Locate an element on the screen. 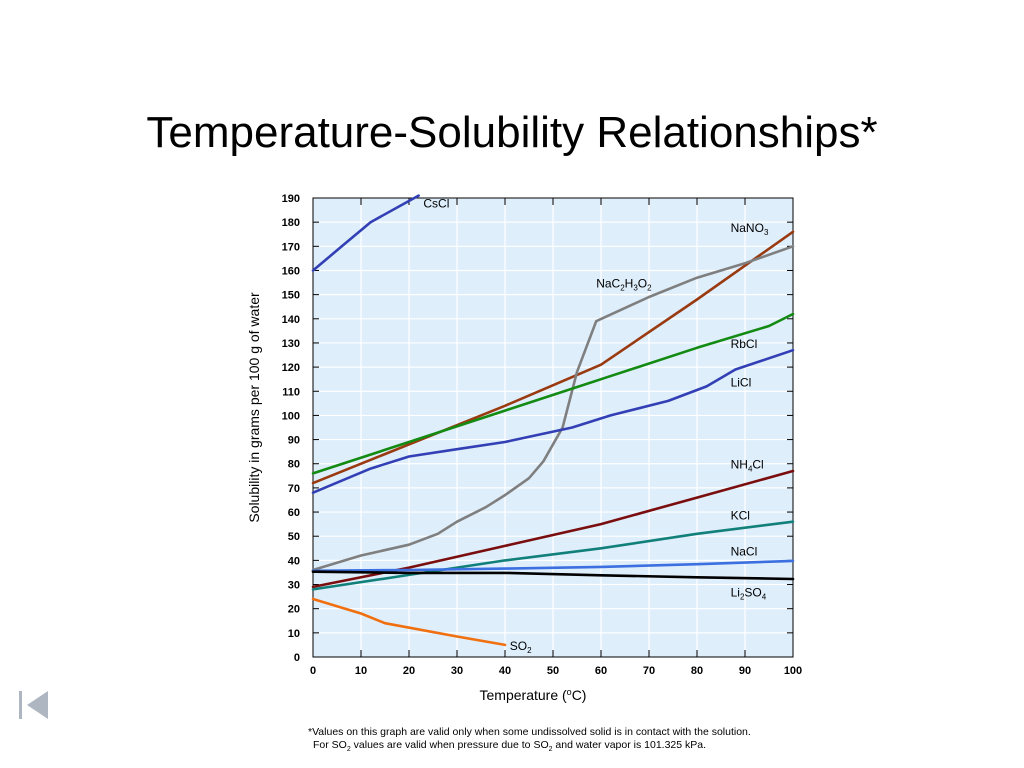  series-label-kcl: KCl is located at coordinates (740, 515).